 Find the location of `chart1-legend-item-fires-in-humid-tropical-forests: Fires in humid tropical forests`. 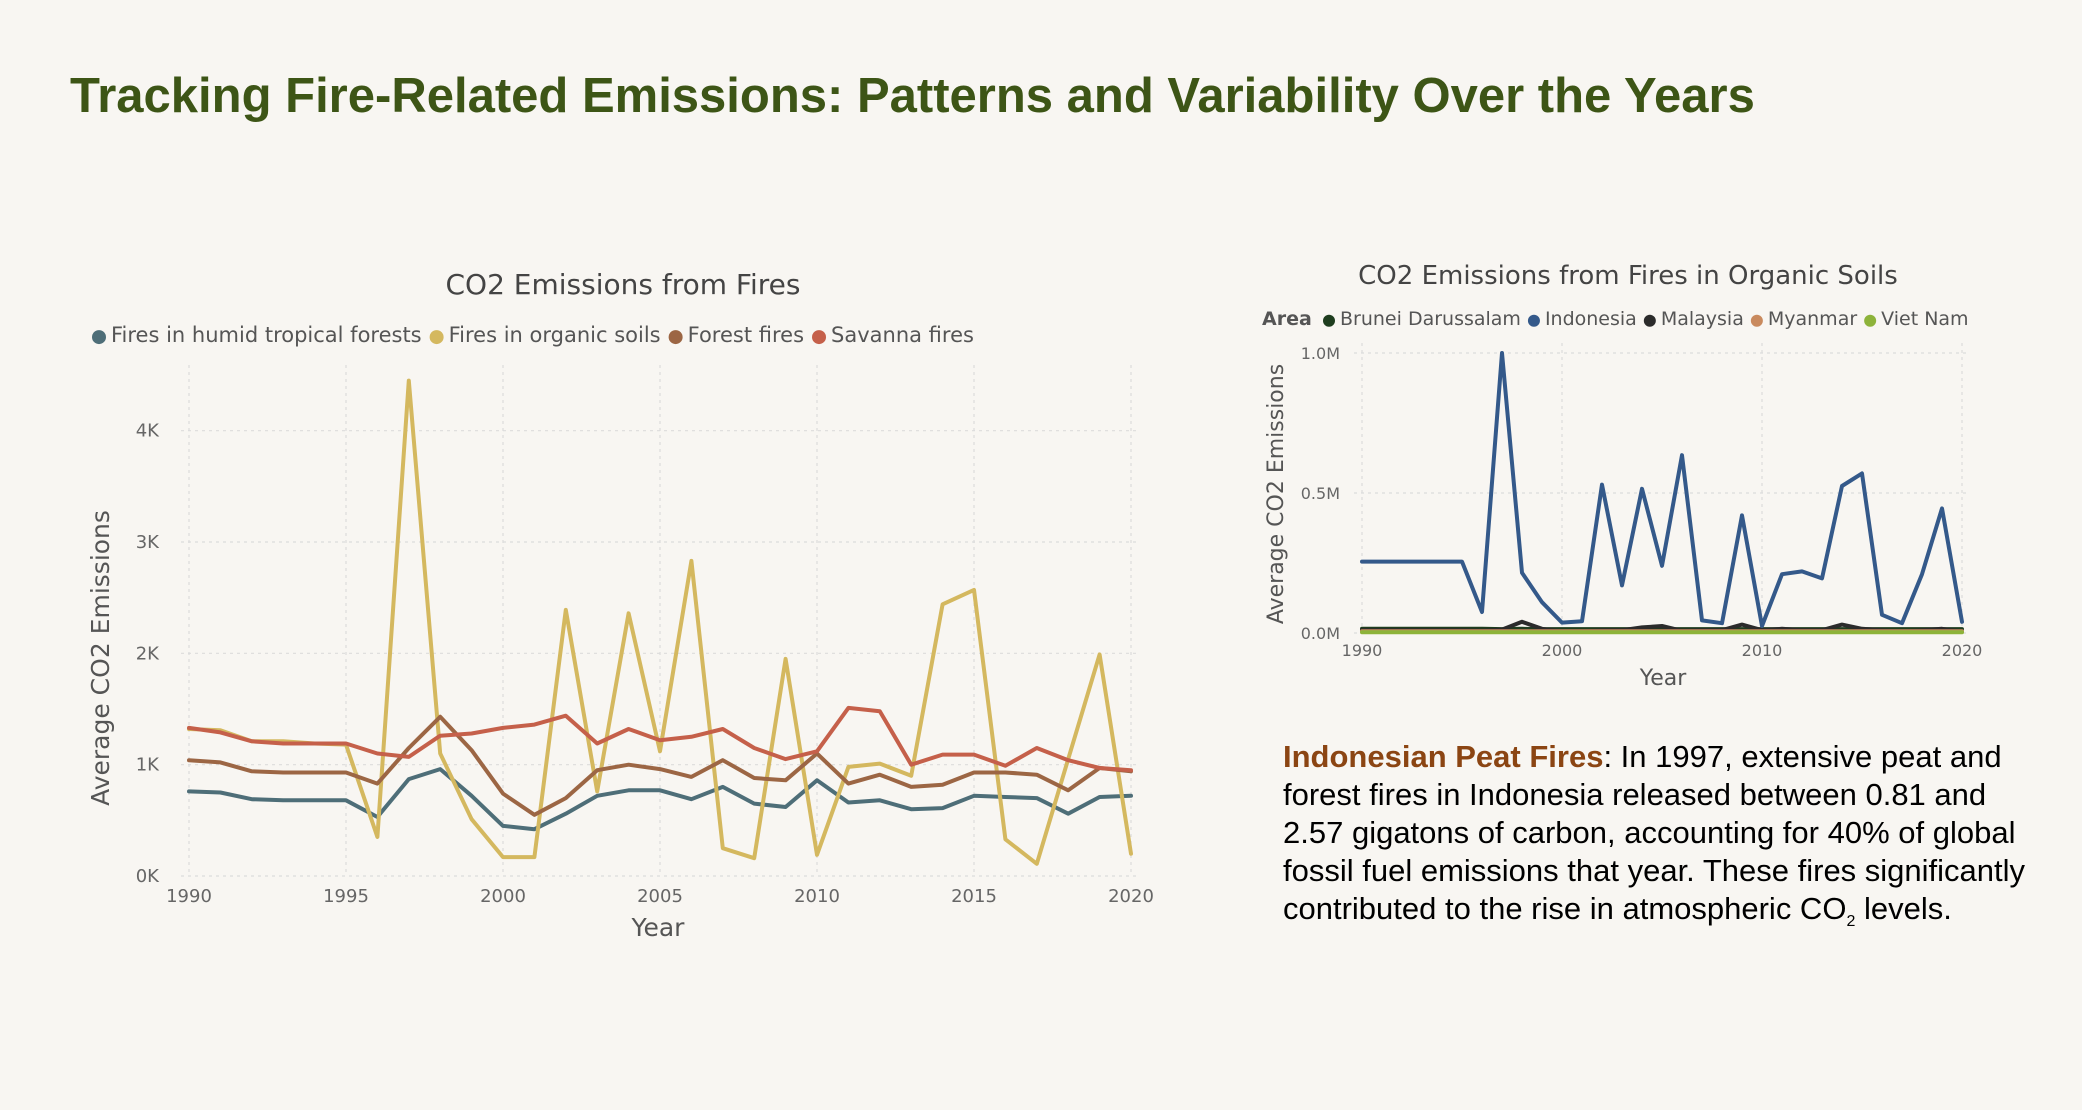

chart1-legend-item-fires-in-humid-tropical-forests: Fires in humid tropical forests is located at coordinates (266, 335).